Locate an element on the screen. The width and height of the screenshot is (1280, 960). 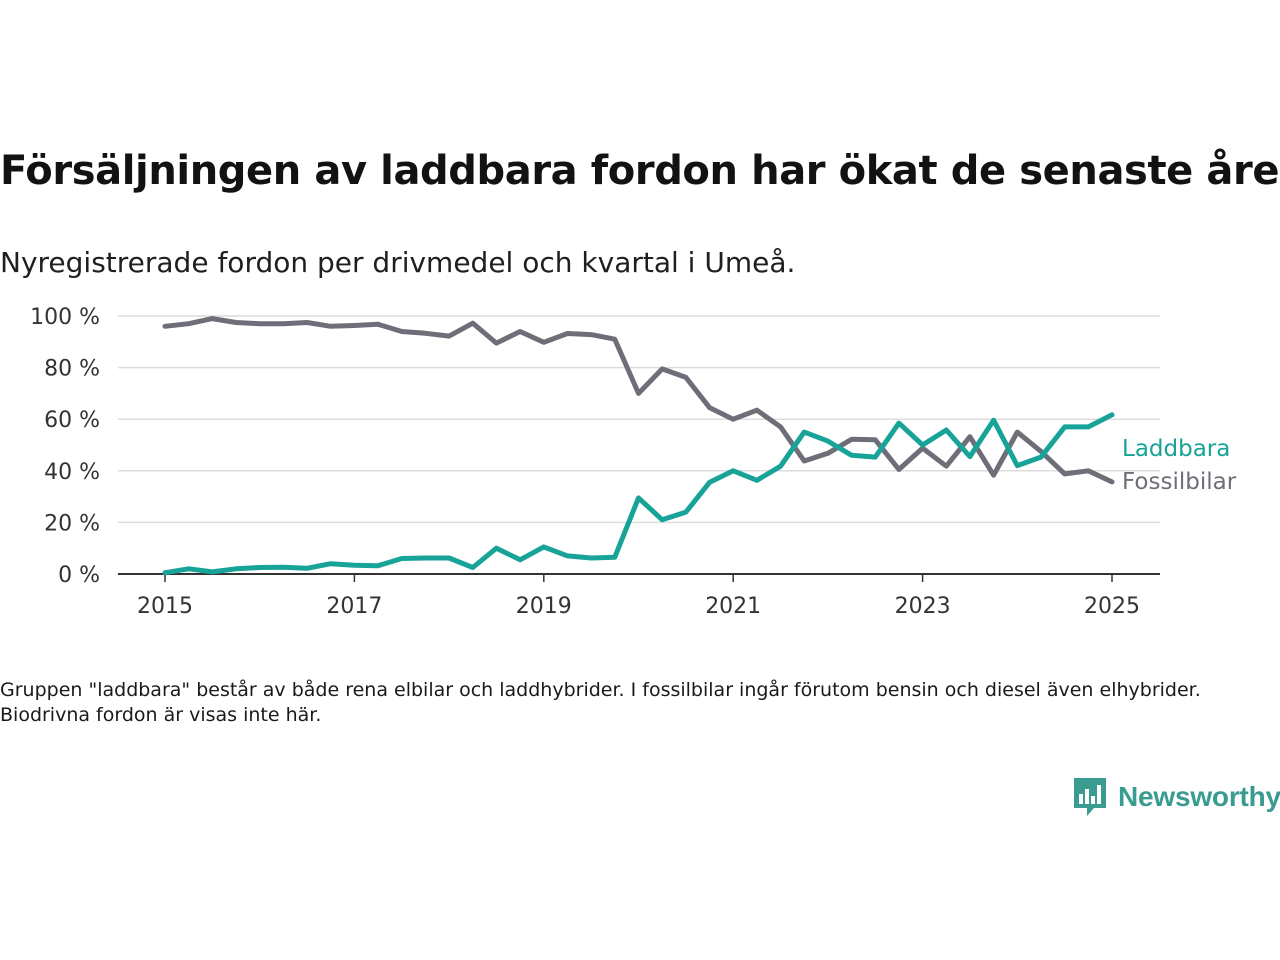
x-axis: 2015 2017 2019 2021 2023 2025 is located at coordinates (639, 596).